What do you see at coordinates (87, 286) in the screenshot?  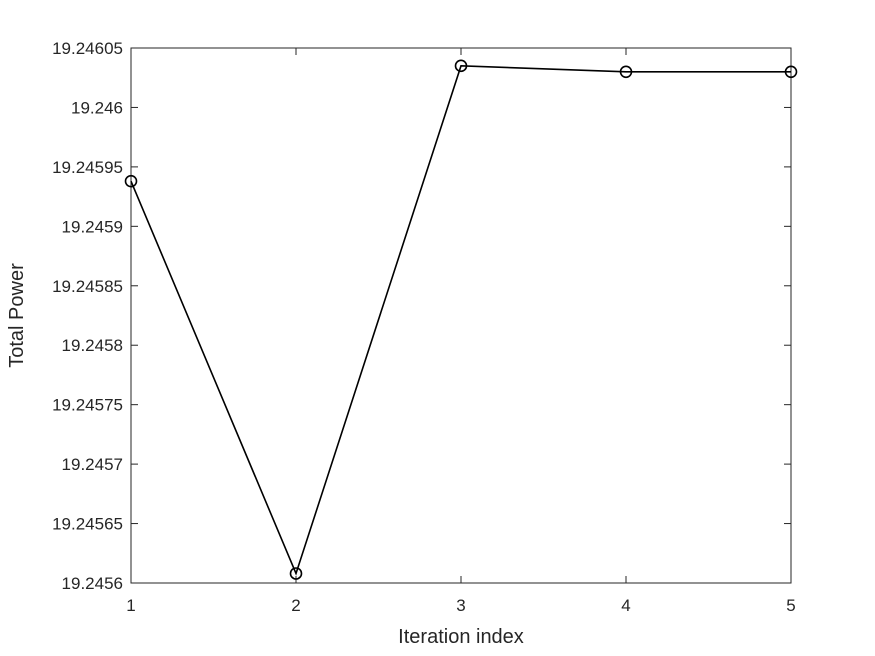 I see `y-tick-label: 19.24585` at bounding box center [87, 286].